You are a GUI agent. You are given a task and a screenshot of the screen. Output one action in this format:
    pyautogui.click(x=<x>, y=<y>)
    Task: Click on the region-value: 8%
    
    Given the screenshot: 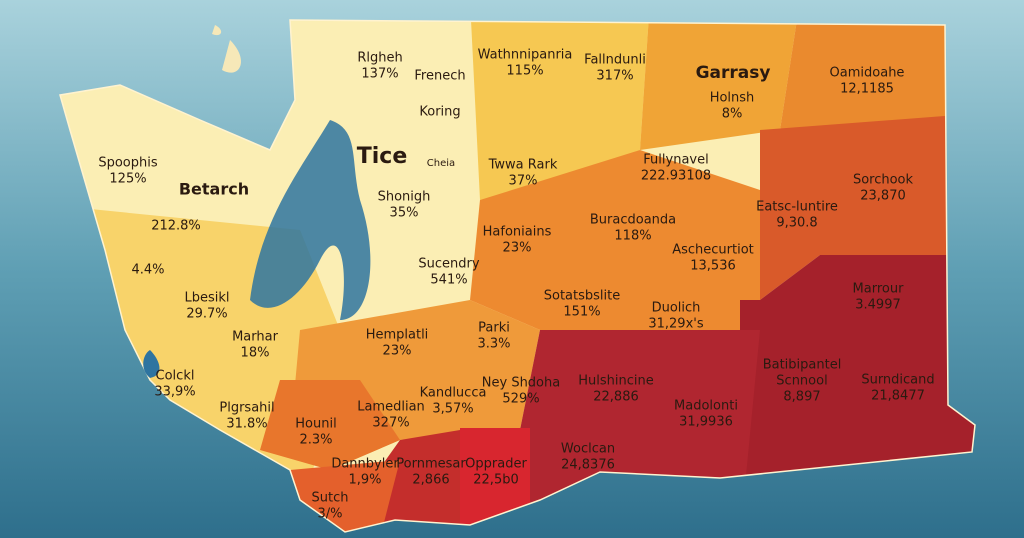 What is the action you would take?
    pyautogui.click(x=732, y=114)
    